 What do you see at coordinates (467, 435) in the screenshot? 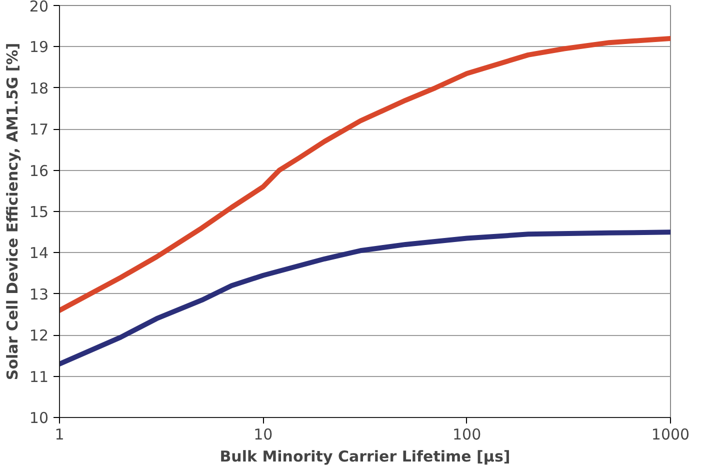
I see `x-tick-label: 100` at bounding box center [467, 435].